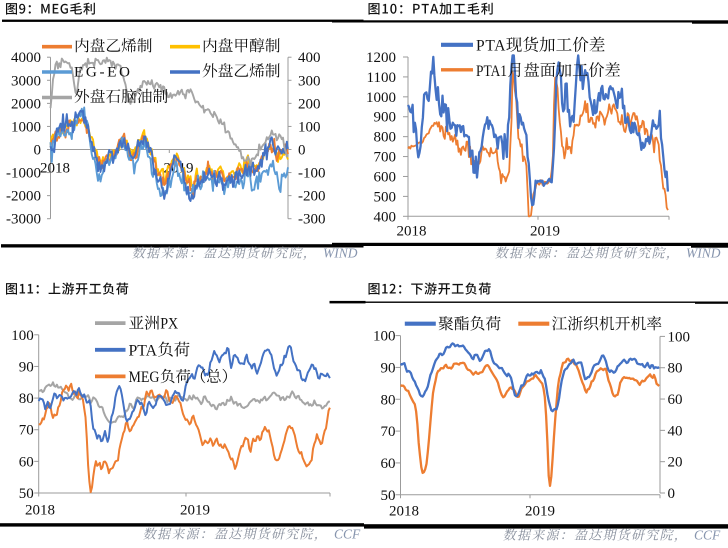 Image resolution: width=728 pixels, height=548 pixels. What do you see at coordinates (23, 197) in the screenshot?
I see `svg-text: -2000` at bounding box center [23, 197].